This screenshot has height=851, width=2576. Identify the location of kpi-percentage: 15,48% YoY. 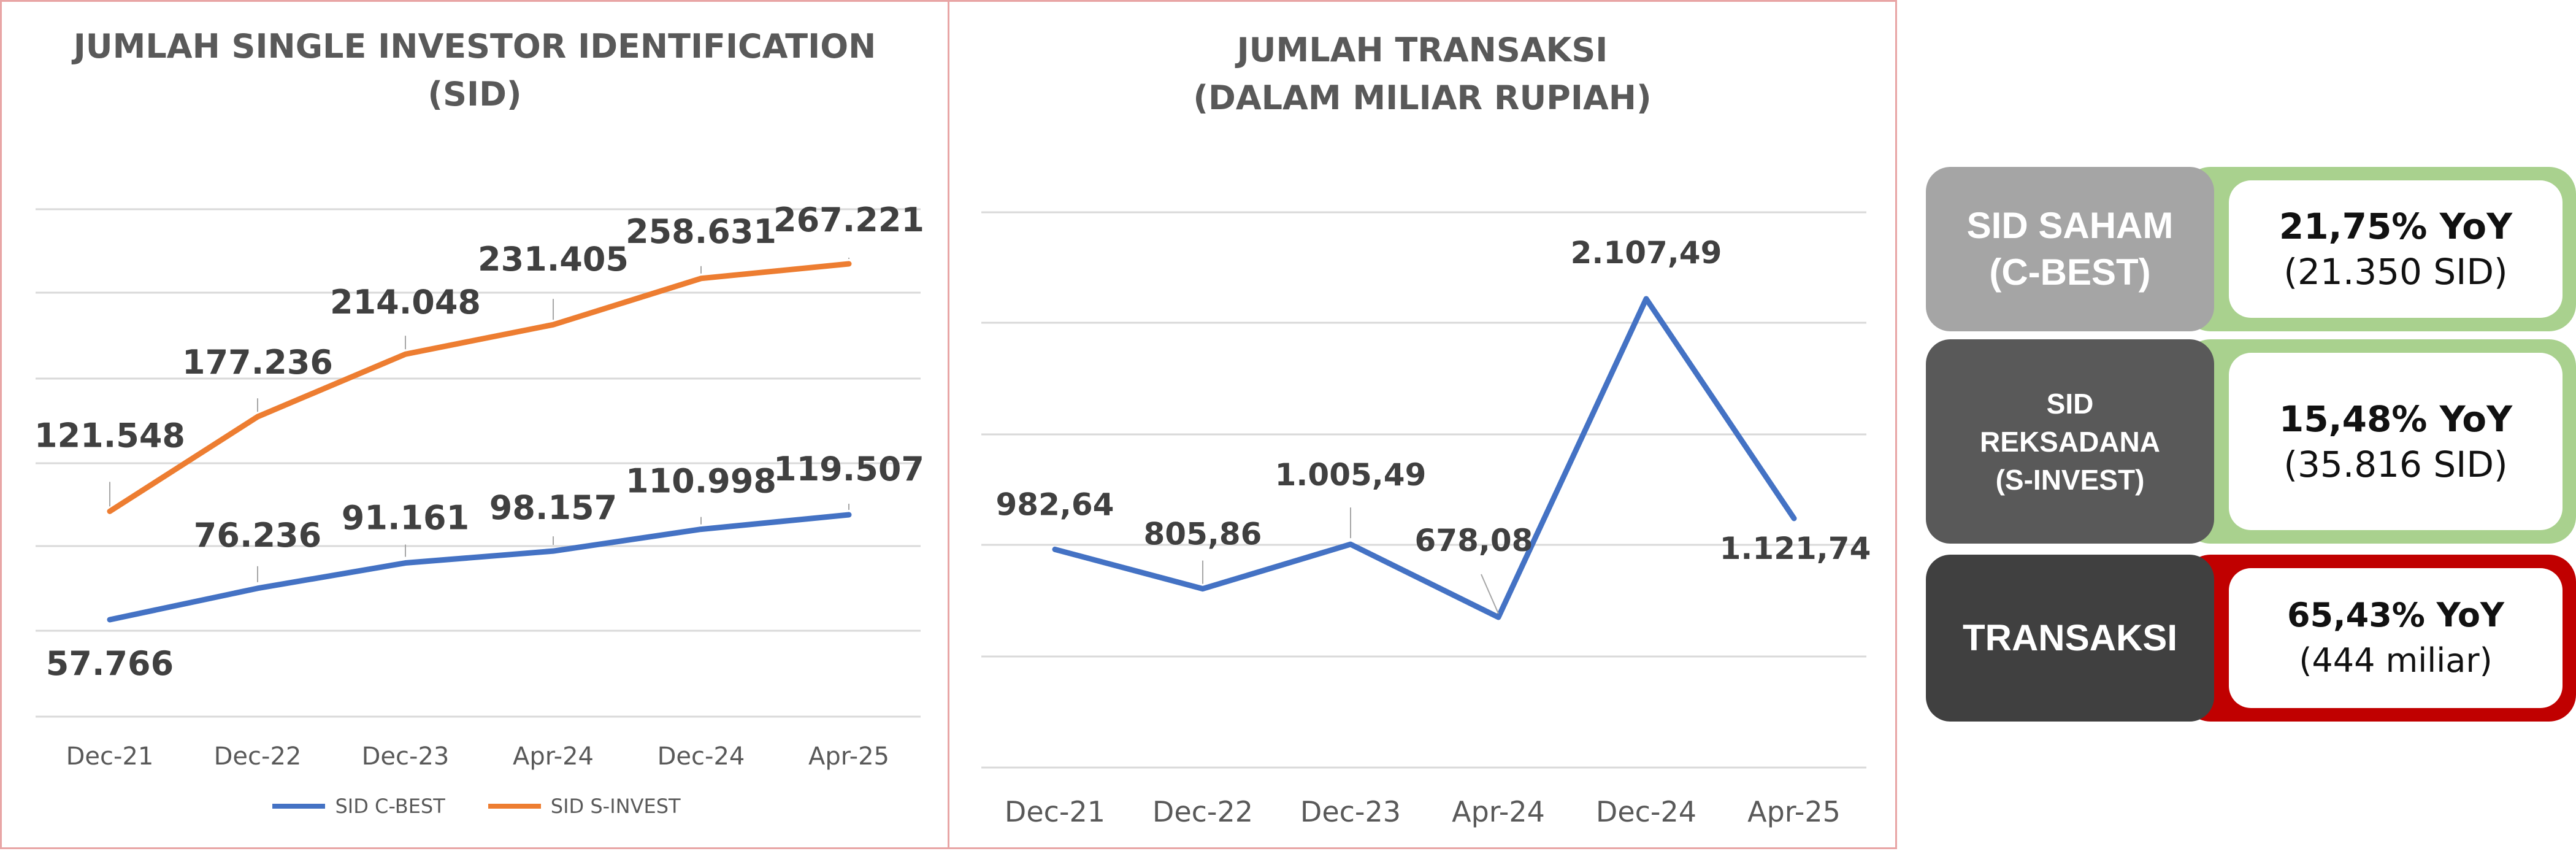
(2396, 419).